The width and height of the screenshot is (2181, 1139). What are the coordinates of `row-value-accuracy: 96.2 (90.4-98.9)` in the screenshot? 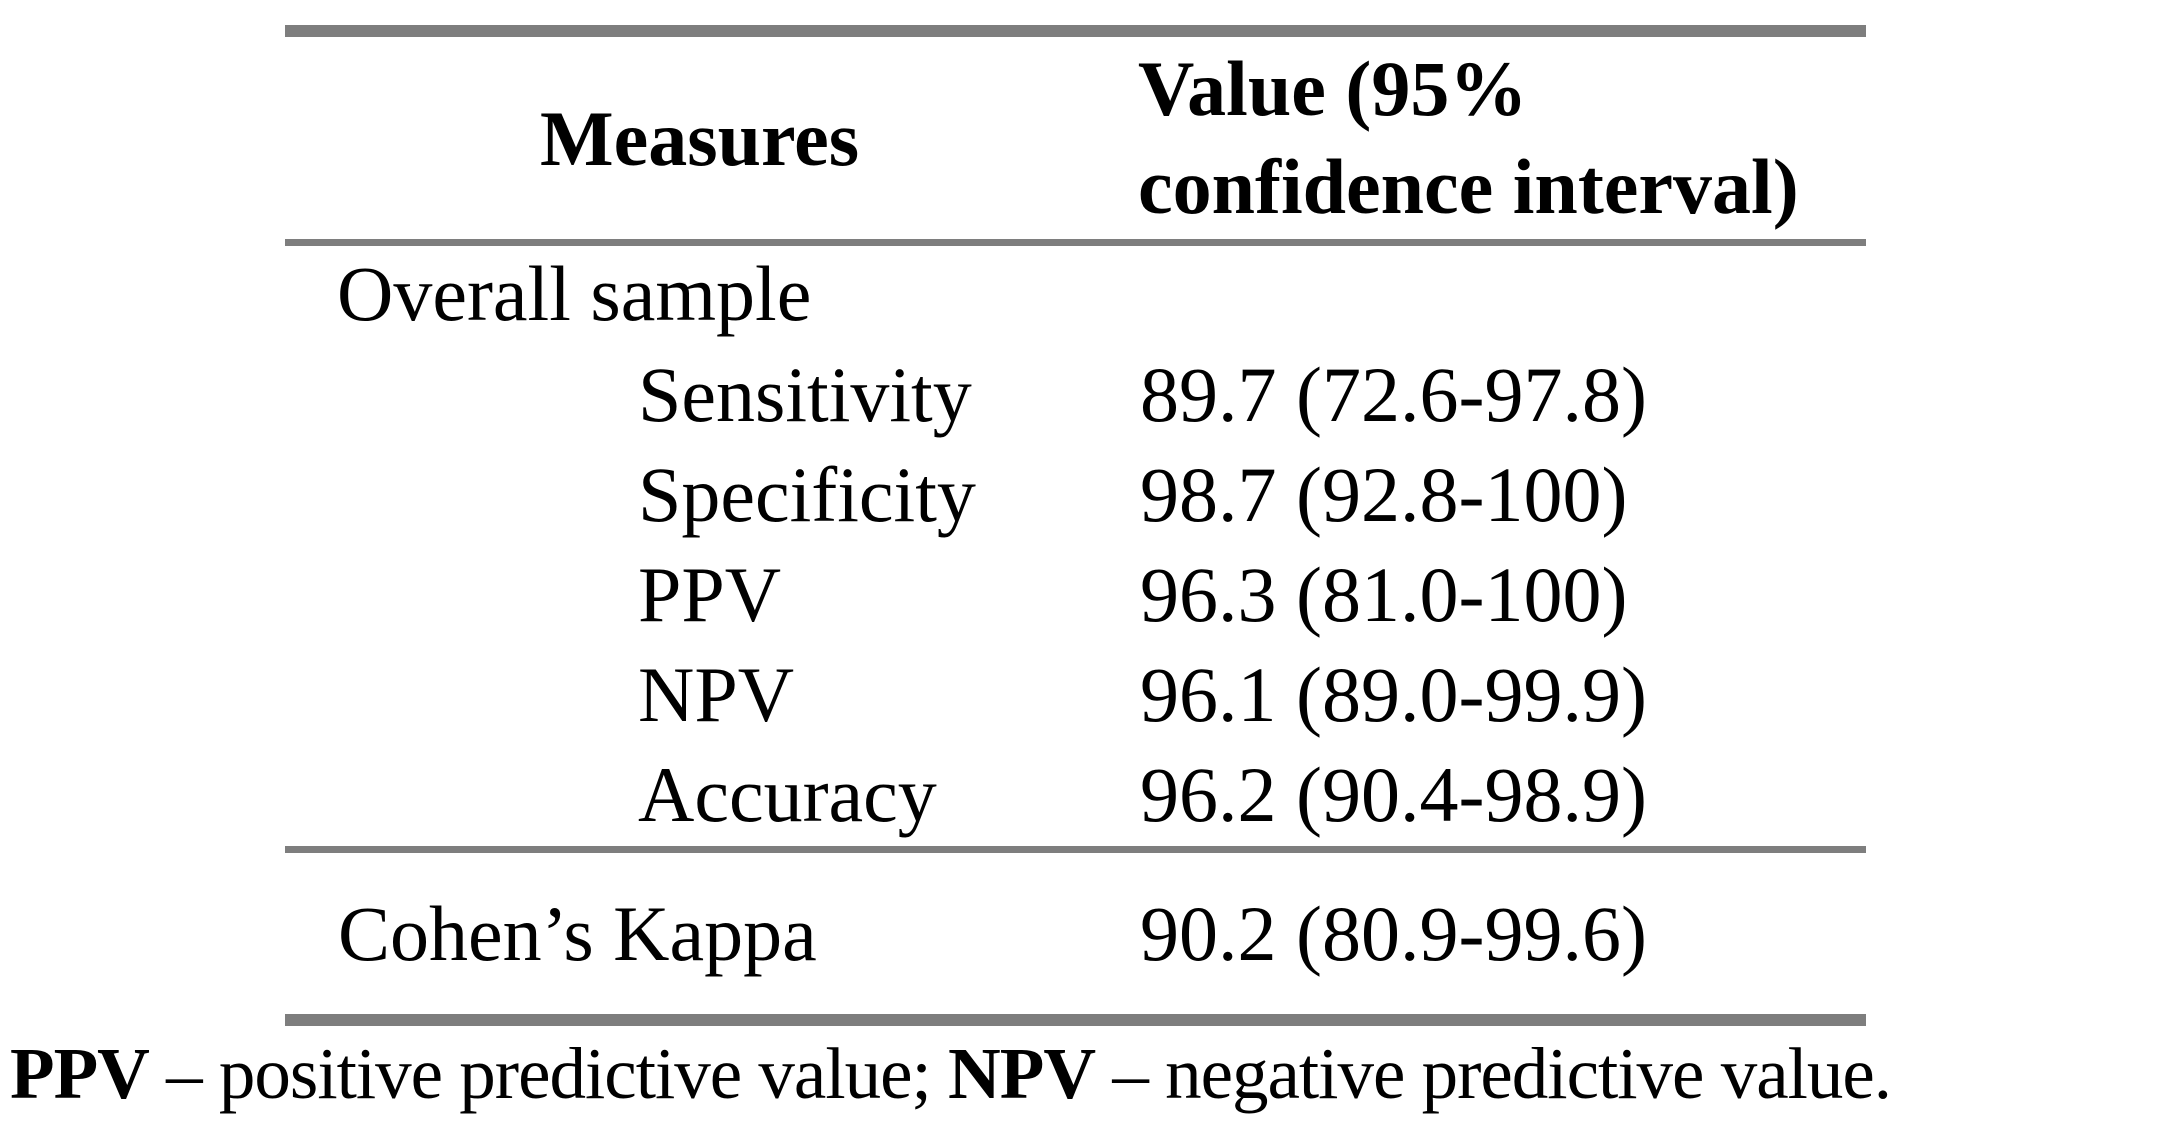 It's located at (1393, 794).